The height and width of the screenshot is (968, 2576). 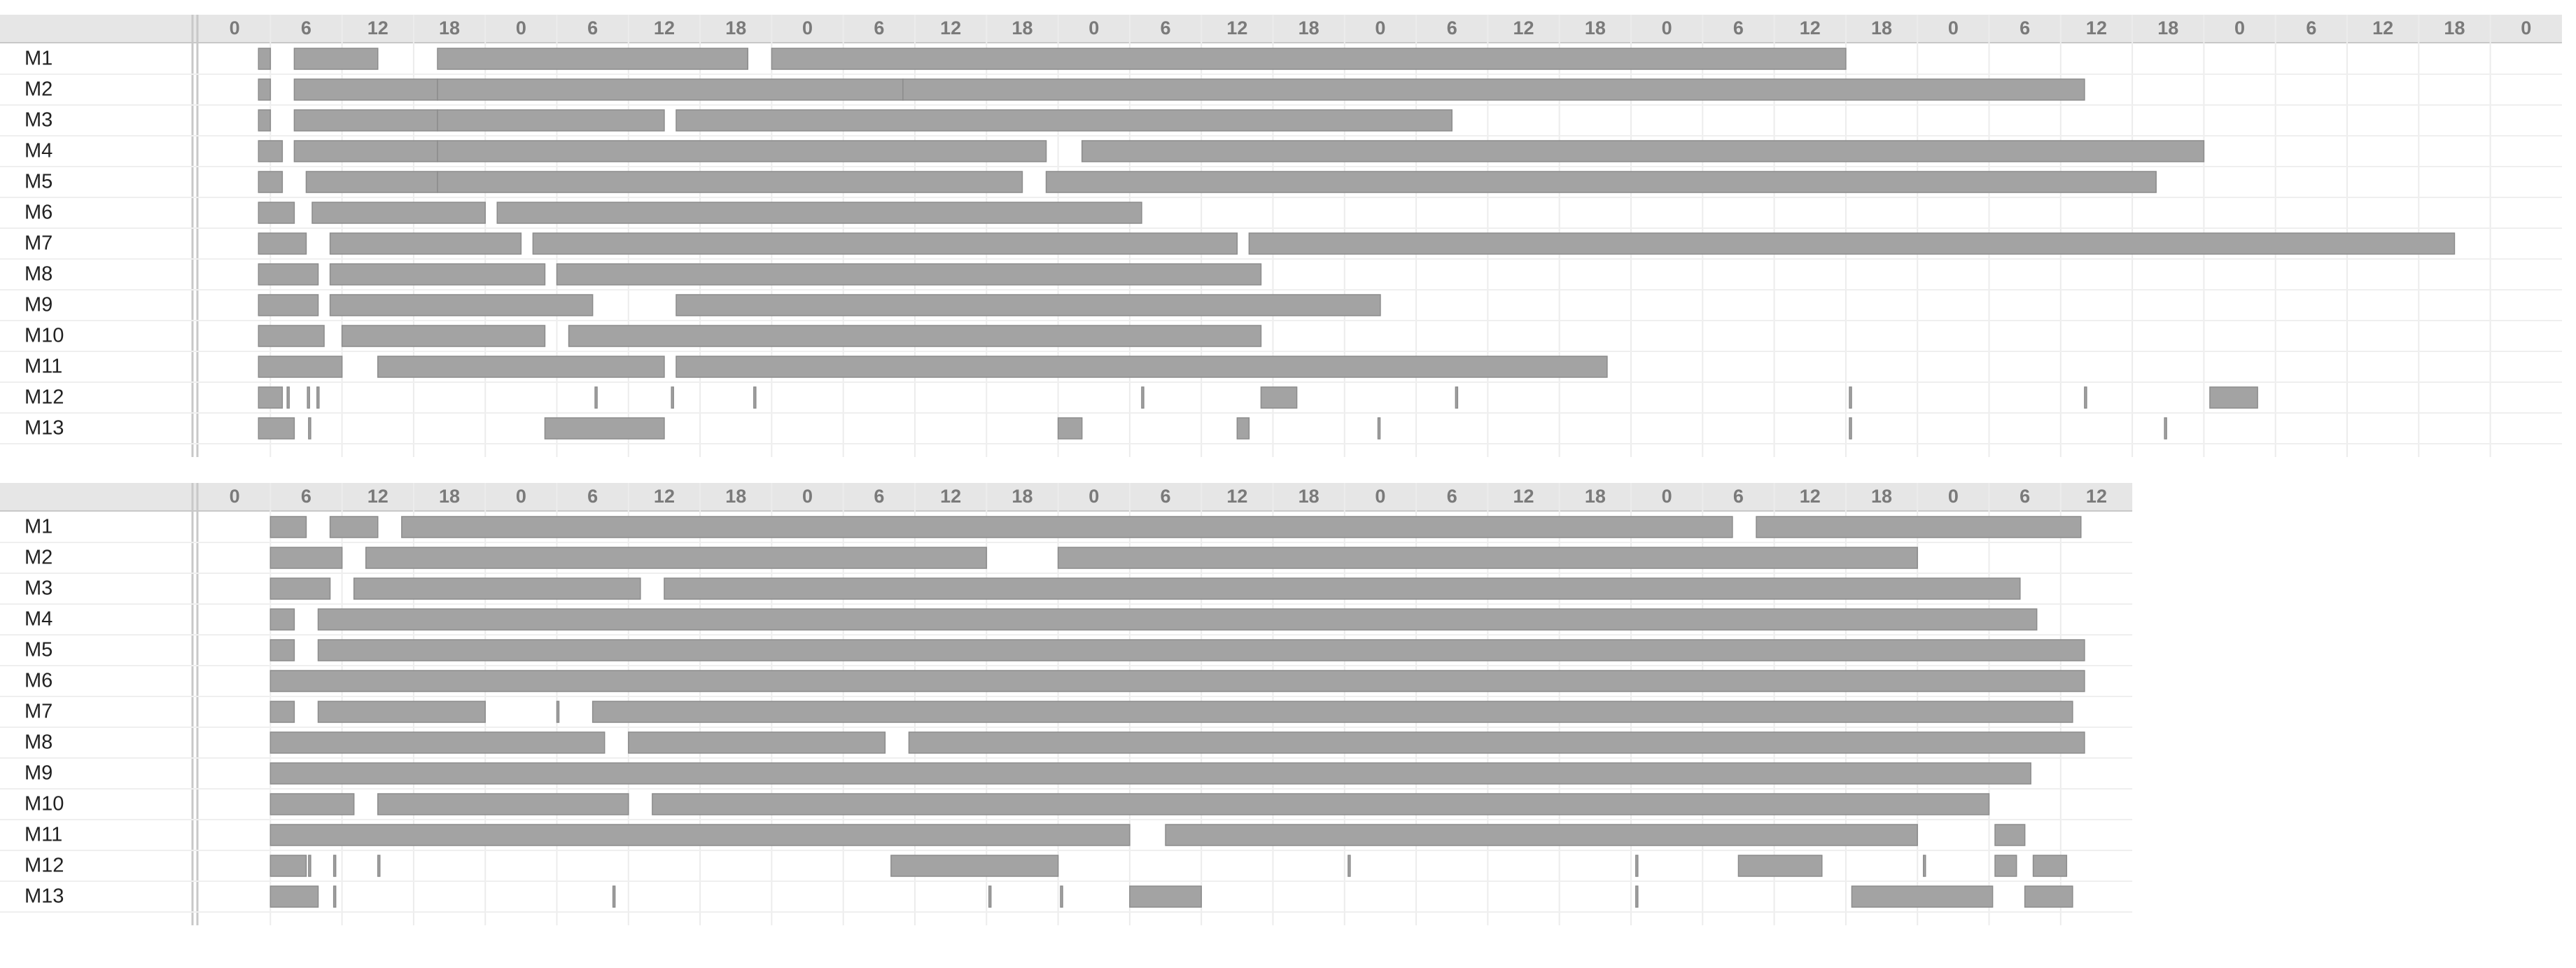 What do you see at coordinates (38, 588) in the screenshot?
I see `row-label: M3` at bounding box center [38, 588].